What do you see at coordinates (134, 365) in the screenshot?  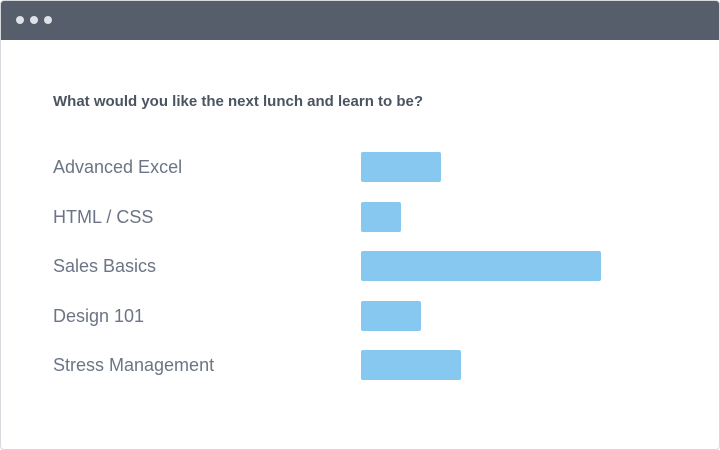 I see `option-label: Stress Management` at bounding box center [134, 365].